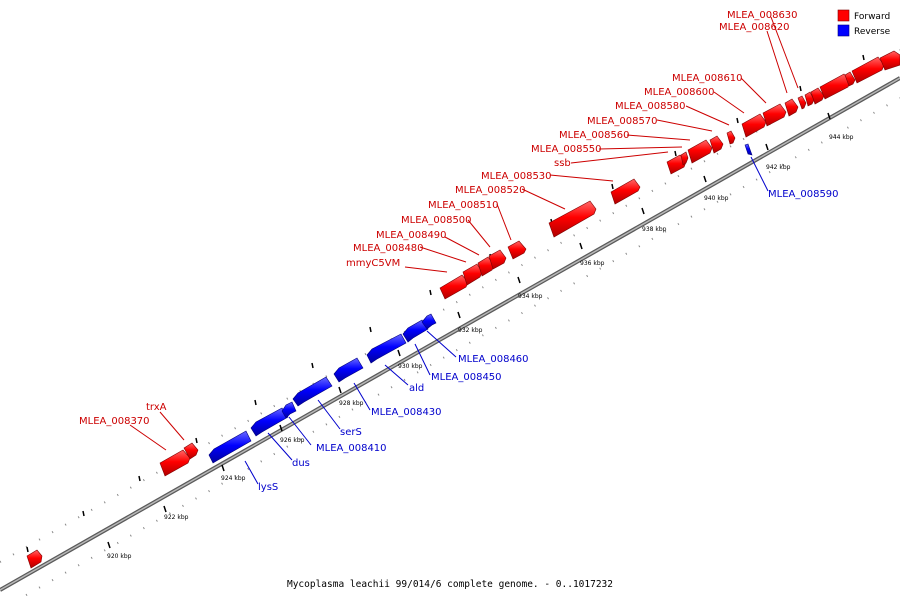  What do you see at coordinates (566, 149) in the screenshot?
I see `label-mlea-008550: MLEA_008550` at bounding box center [566, 149].